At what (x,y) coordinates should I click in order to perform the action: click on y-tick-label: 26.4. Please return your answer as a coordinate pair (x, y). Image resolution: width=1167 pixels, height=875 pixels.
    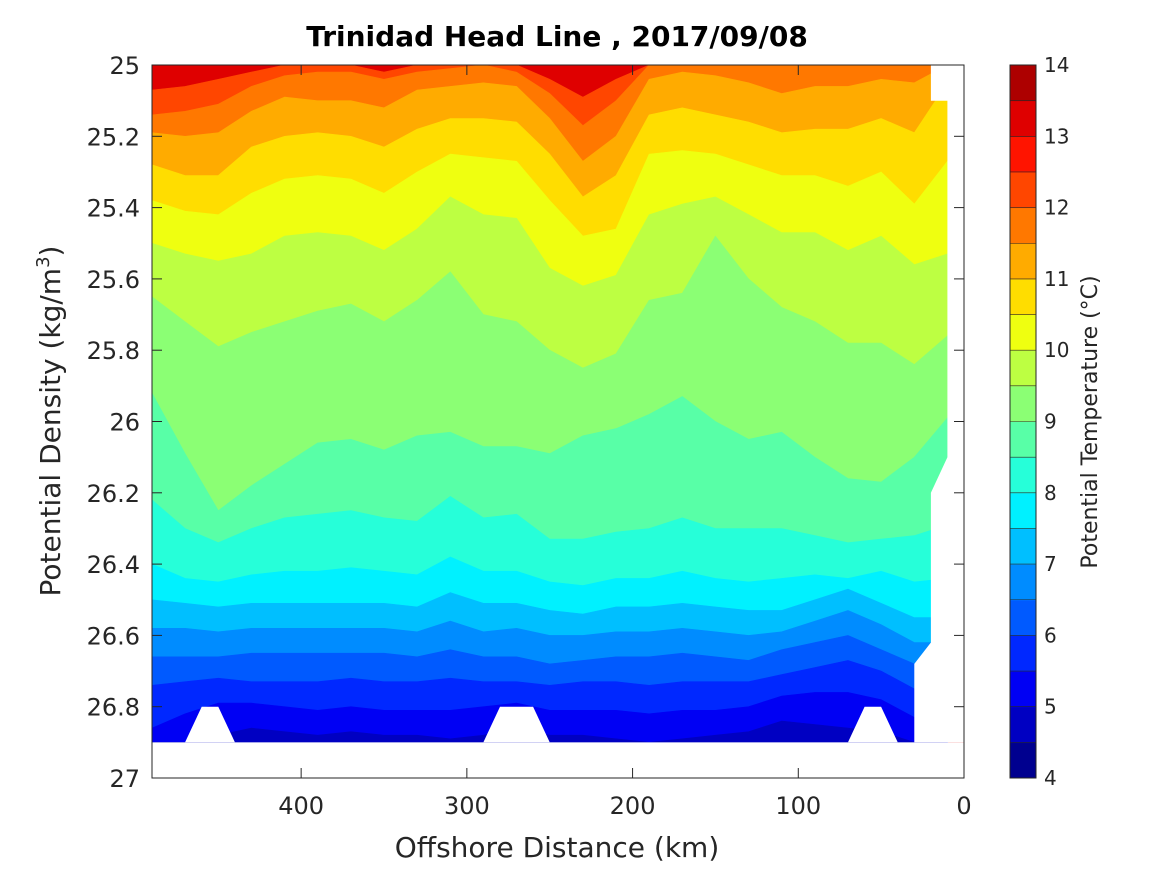
    Looking at the image, I should click on (113, 565).